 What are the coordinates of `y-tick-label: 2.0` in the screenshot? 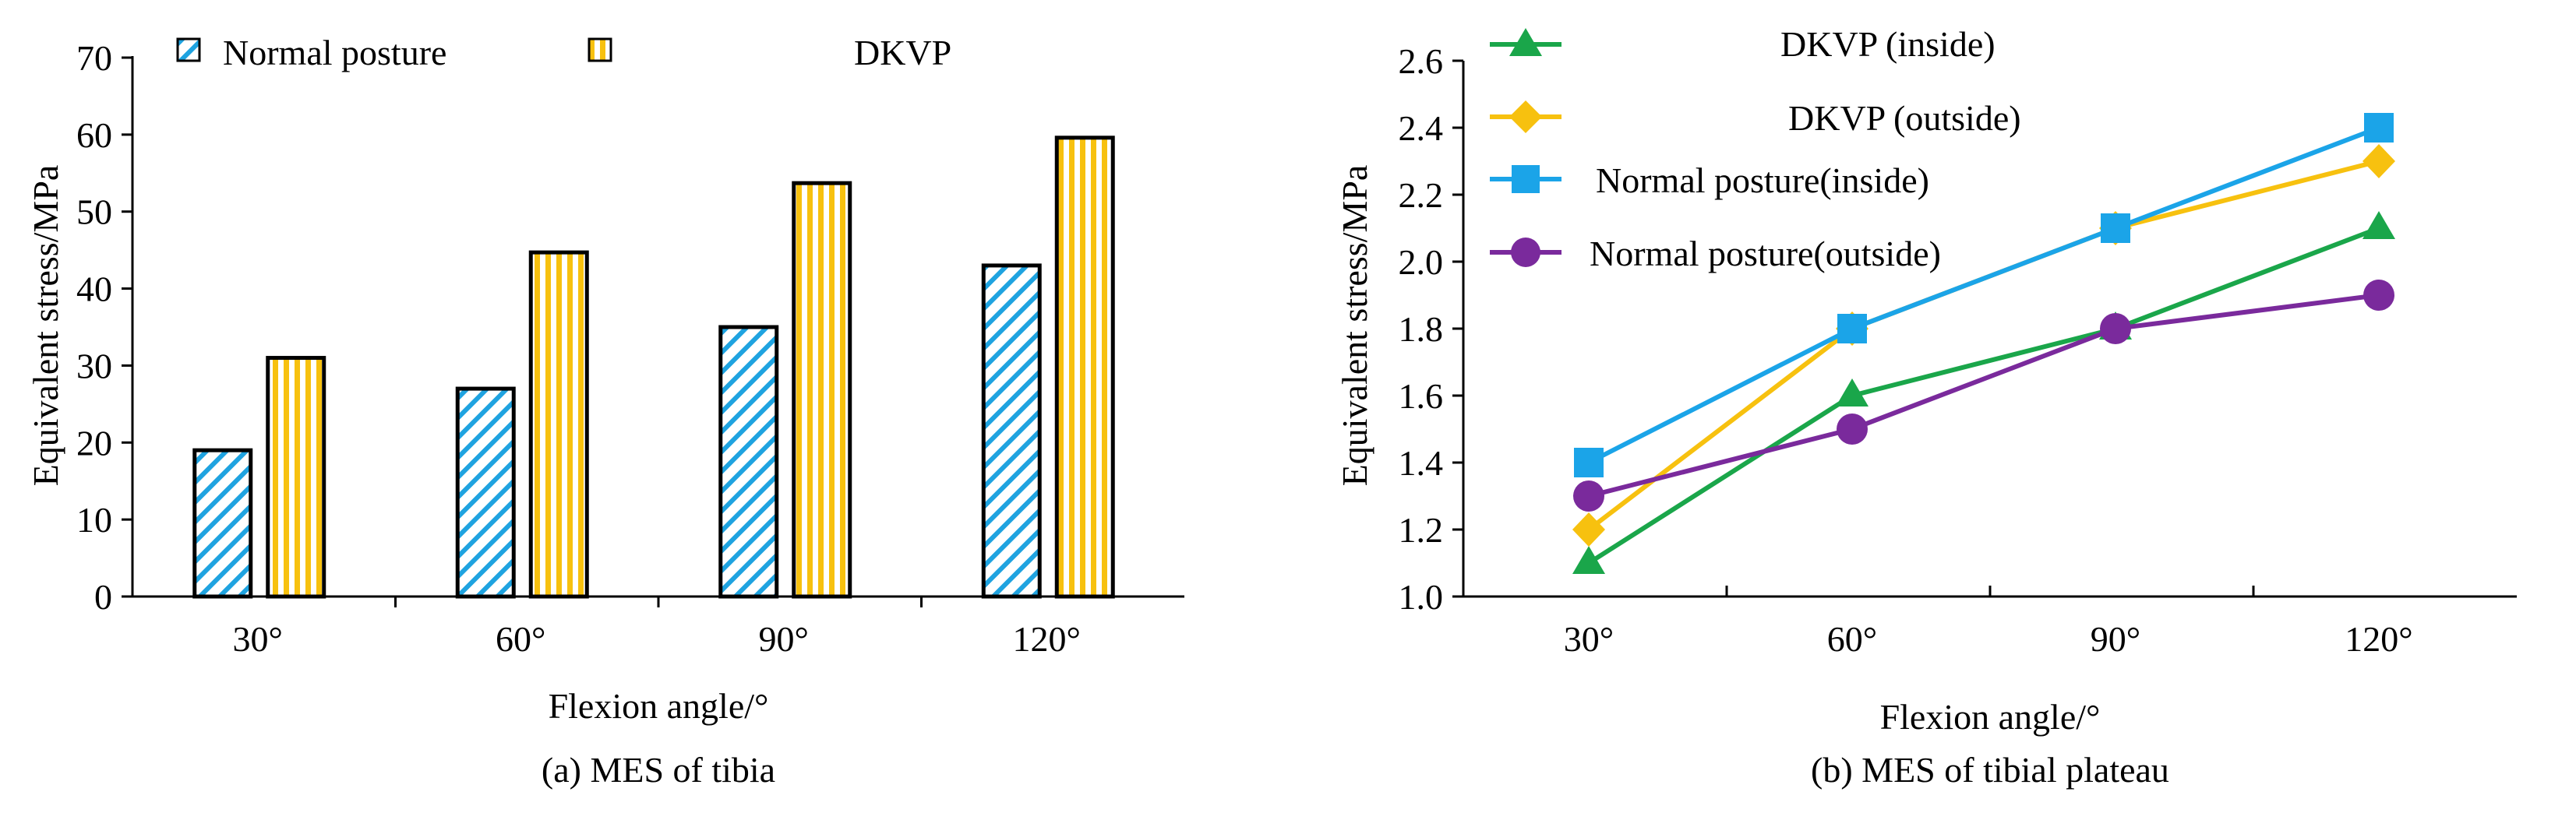 It's located at (1421, 262).